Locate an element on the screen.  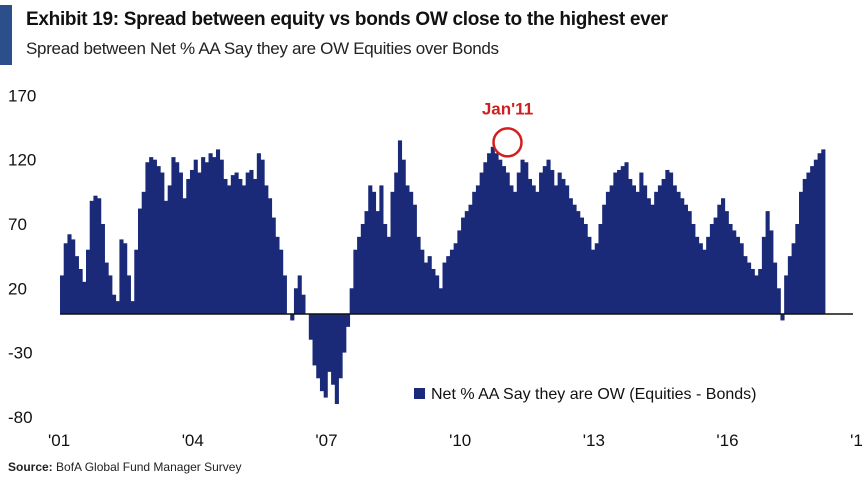
y-tick-label: 120 is located at coordinates (22, 160).